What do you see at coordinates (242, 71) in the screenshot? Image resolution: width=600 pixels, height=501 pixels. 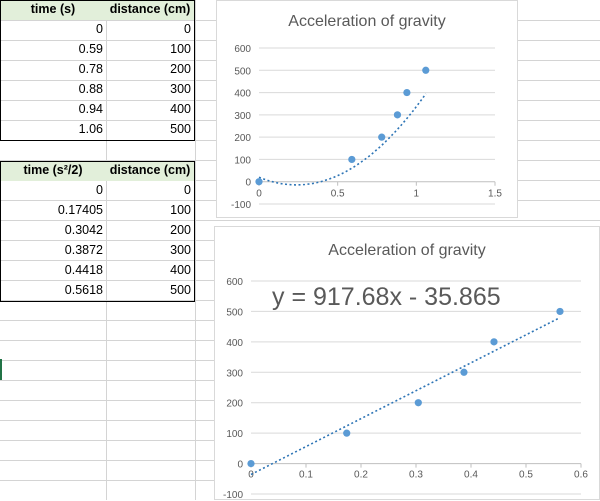 I see `chart1-y-tick-label: 500` at bounding box center [242, 71].